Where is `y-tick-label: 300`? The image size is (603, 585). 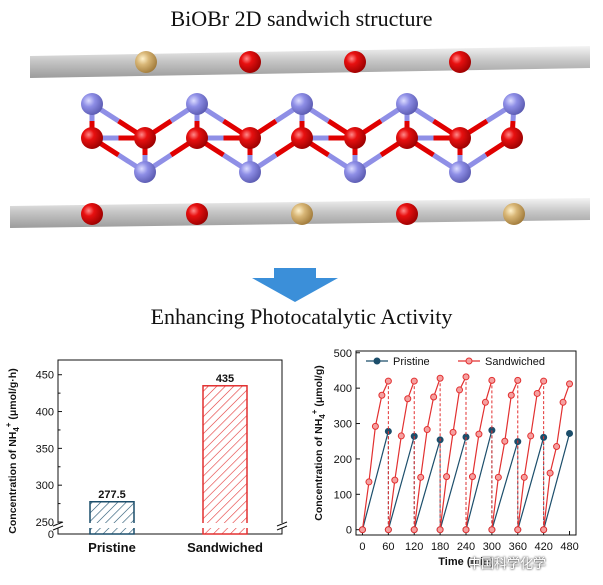 y-tick-label: 300 is located at coordinates (45, 486).